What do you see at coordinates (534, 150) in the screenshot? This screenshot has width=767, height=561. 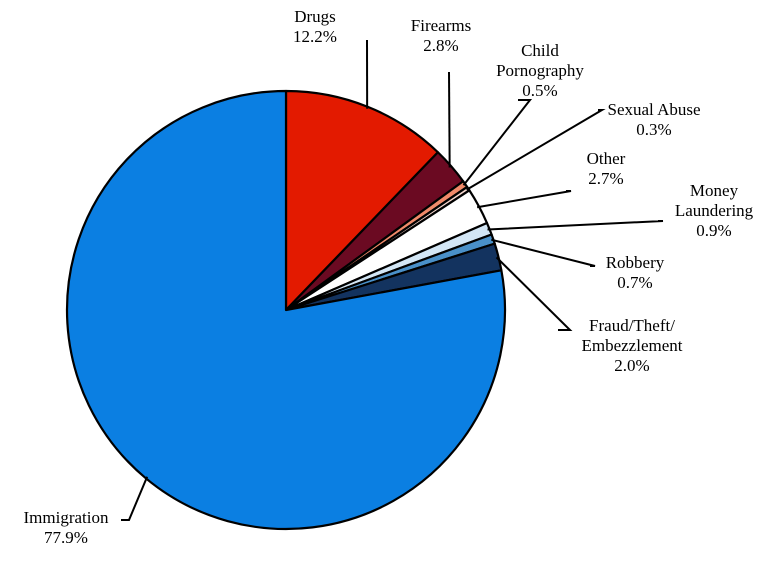 I see `leader-line-sexual-abuse` at bounding box center [534, 150].